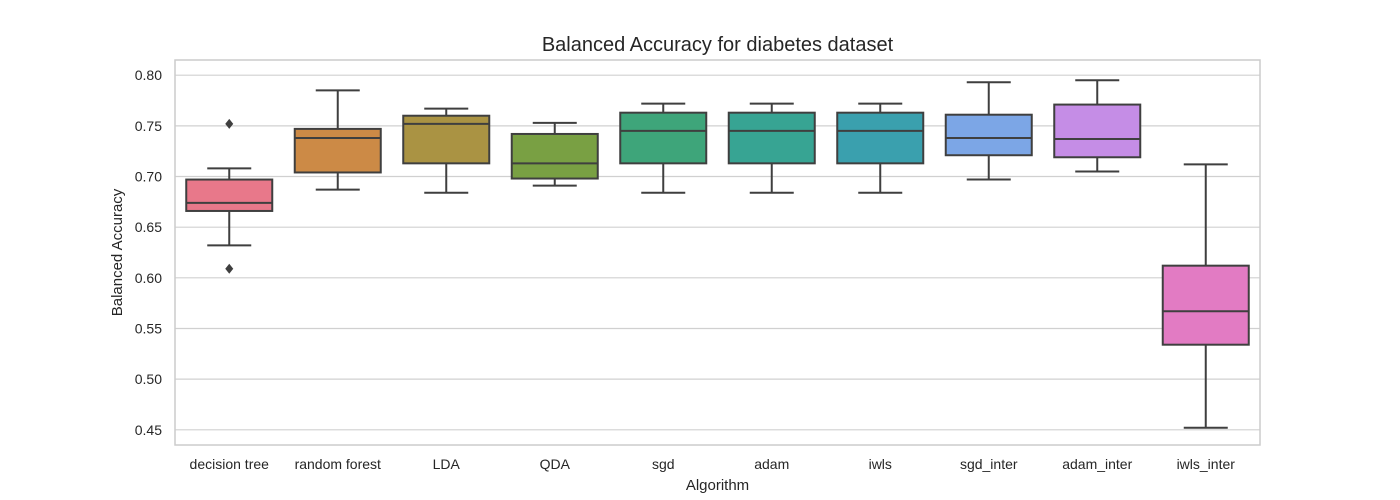 The width and height of the screenshot is (1400, 500). Describe the element at coordinates (148, 278) in the screenshot. I see `y-tick-label: 0.60` at that location.